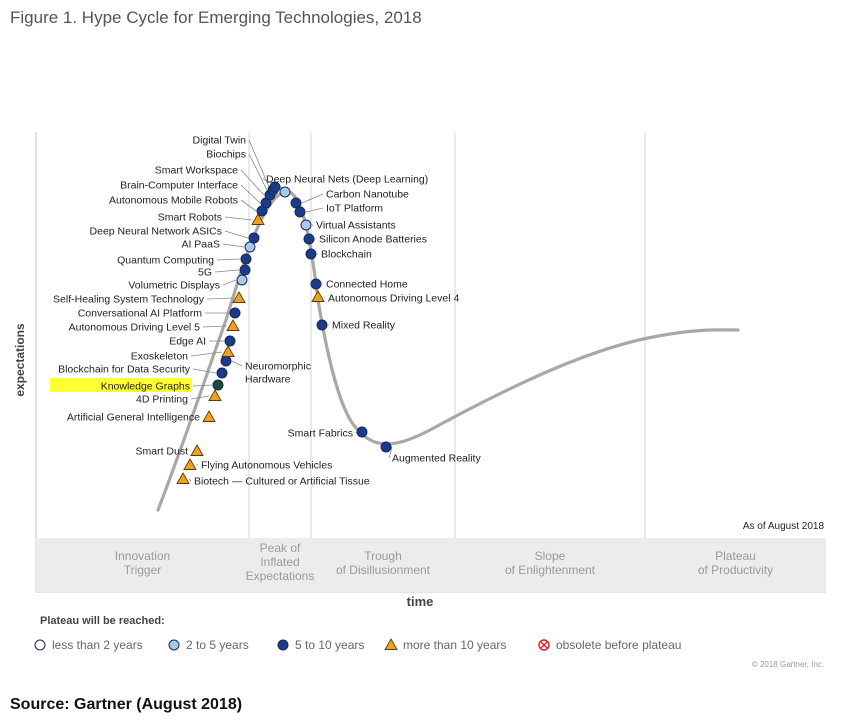  I want to click on tech-label-neuromorphic-hardware: Neuromorphic Hardware, so click(278, 373).